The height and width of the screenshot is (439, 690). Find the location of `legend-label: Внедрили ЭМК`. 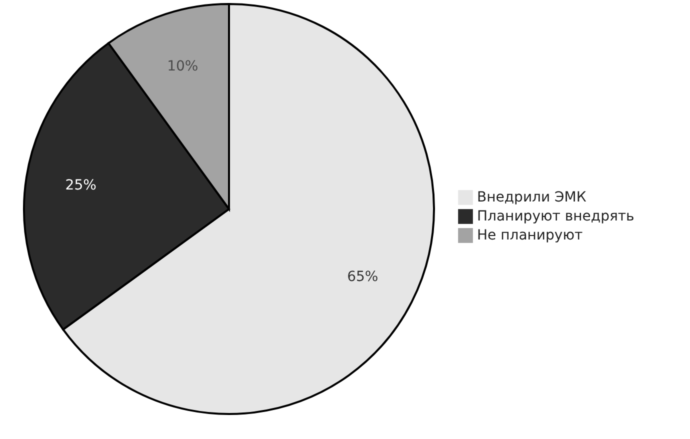

legend-label: Внедрили ЭМК is located at coordinates (531, 198).